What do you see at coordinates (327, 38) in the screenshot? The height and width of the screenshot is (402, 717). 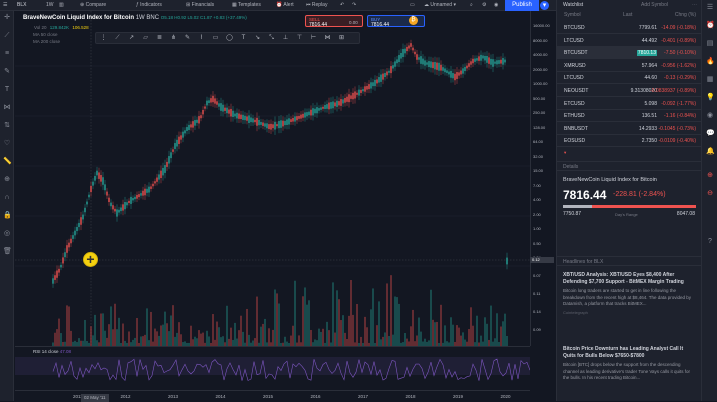 I see `bars-pattern-icon: ⋈` at bounding box center [327, 38].